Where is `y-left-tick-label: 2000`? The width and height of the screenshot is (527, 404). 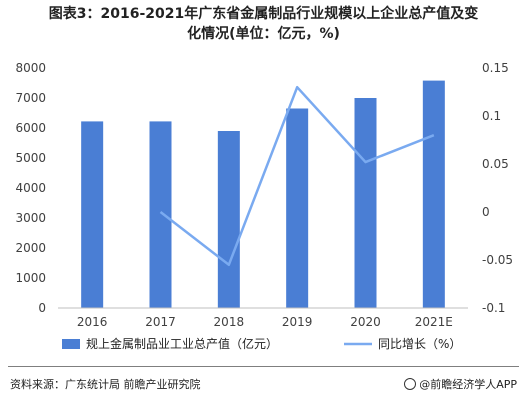 y-left-tick-label: 2000 is located at coordinates (30, 248).